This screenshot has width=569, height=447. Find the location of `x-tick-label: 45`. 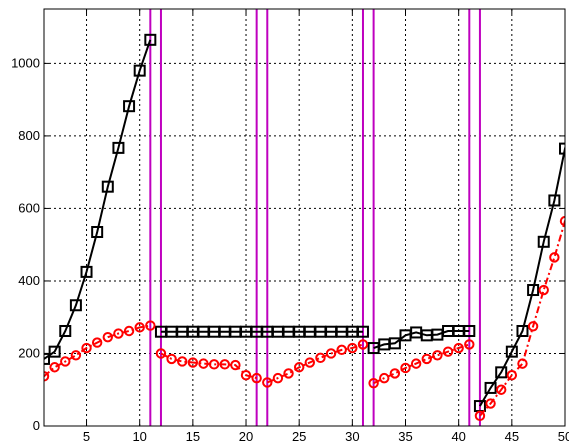

x-tick-label: 45 is located at coordinates (512, 436).